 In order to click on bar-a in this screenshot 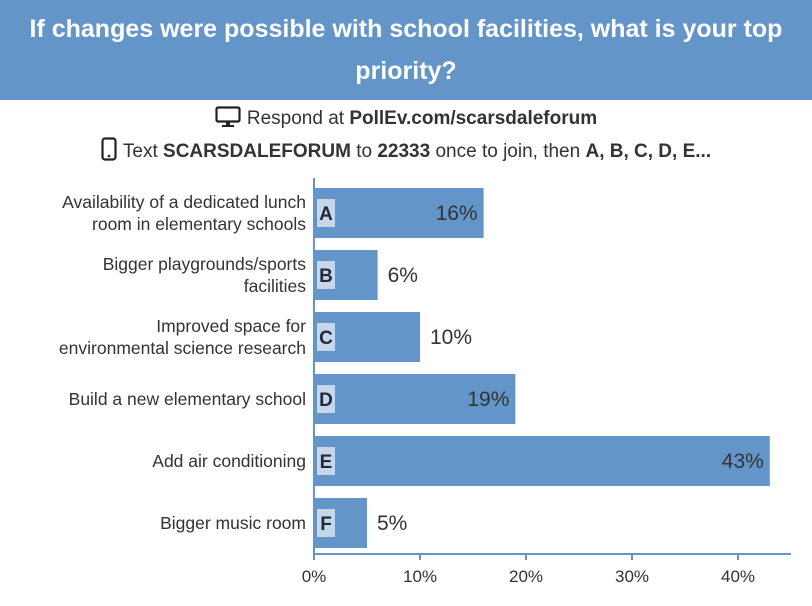, I will do `click(399, 213)`.